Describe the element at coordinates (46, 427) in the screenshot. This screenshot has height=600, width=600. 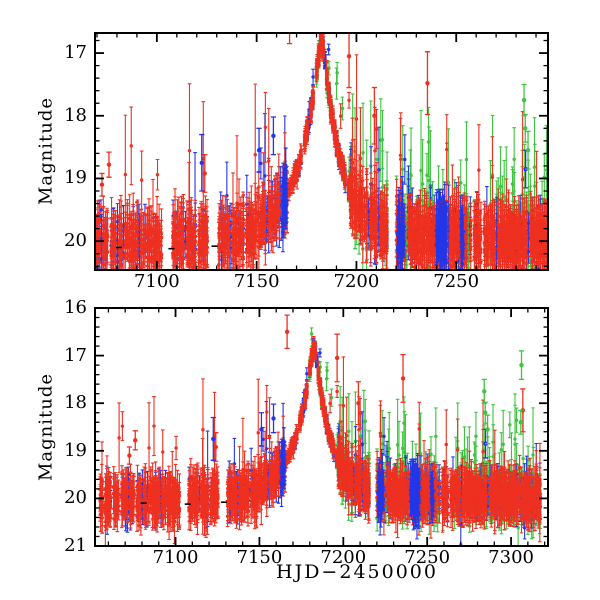
I see `y-axis-label-bottom: Magnitude` at that location.